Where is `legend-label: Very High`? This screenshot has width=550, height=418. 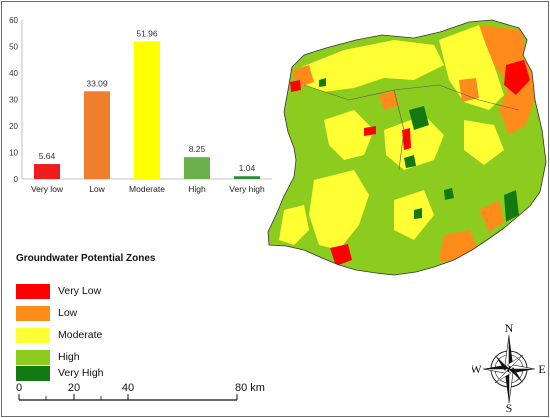
legend-label: Very High is located at coordinates (81, 373).